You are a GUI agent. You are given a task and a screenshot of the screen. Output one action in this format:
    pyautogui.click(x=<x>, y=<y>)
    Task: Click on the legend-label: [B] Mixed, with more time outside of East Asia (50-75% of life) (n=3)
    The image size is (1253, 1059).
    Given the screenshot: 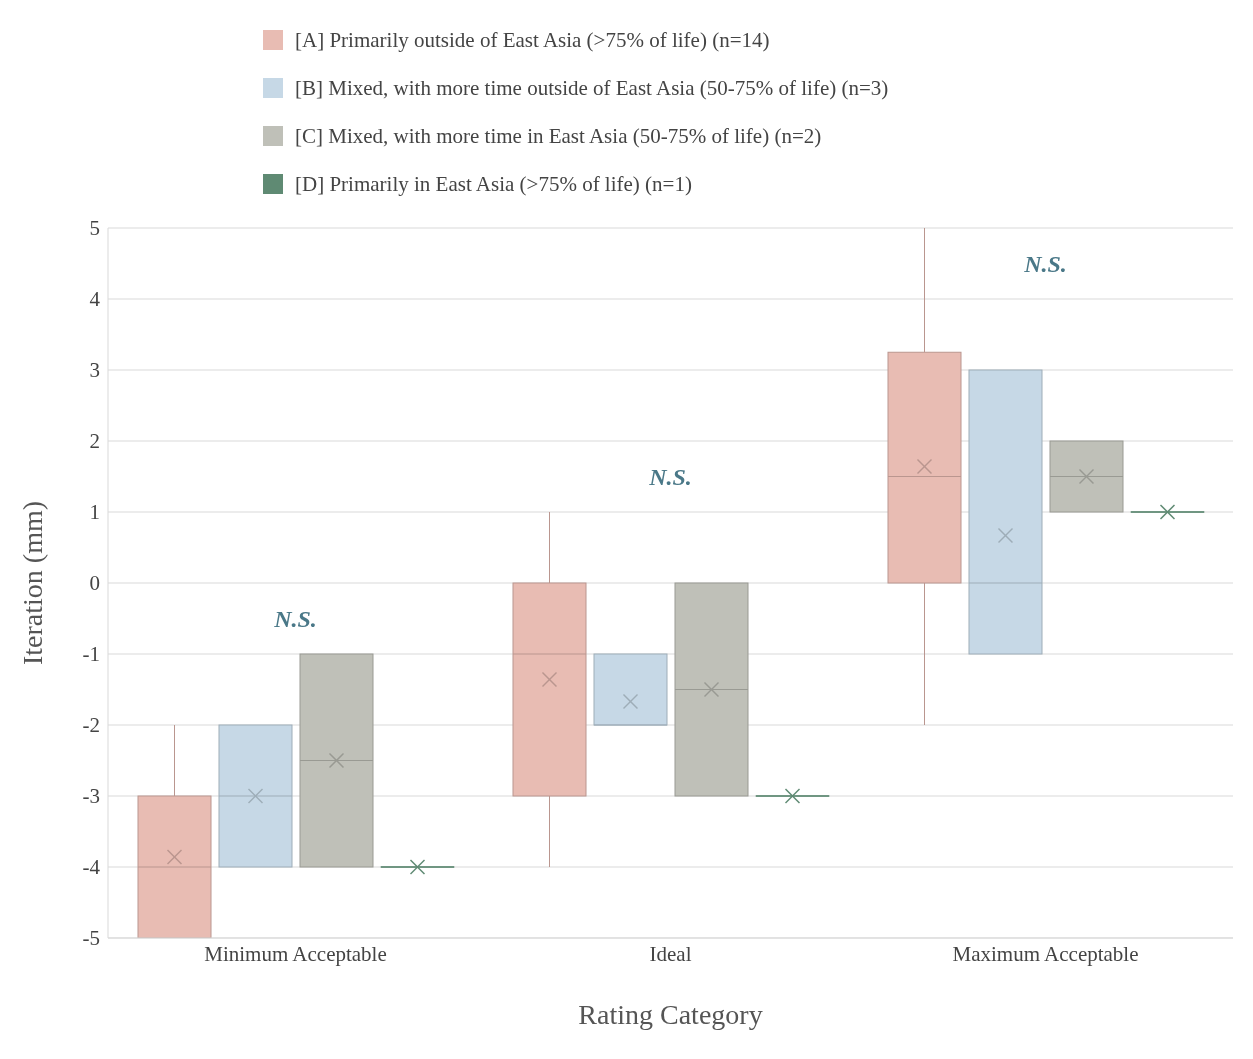 What is the action you would take?
    pyautogui.click(x=592, y=88)
    